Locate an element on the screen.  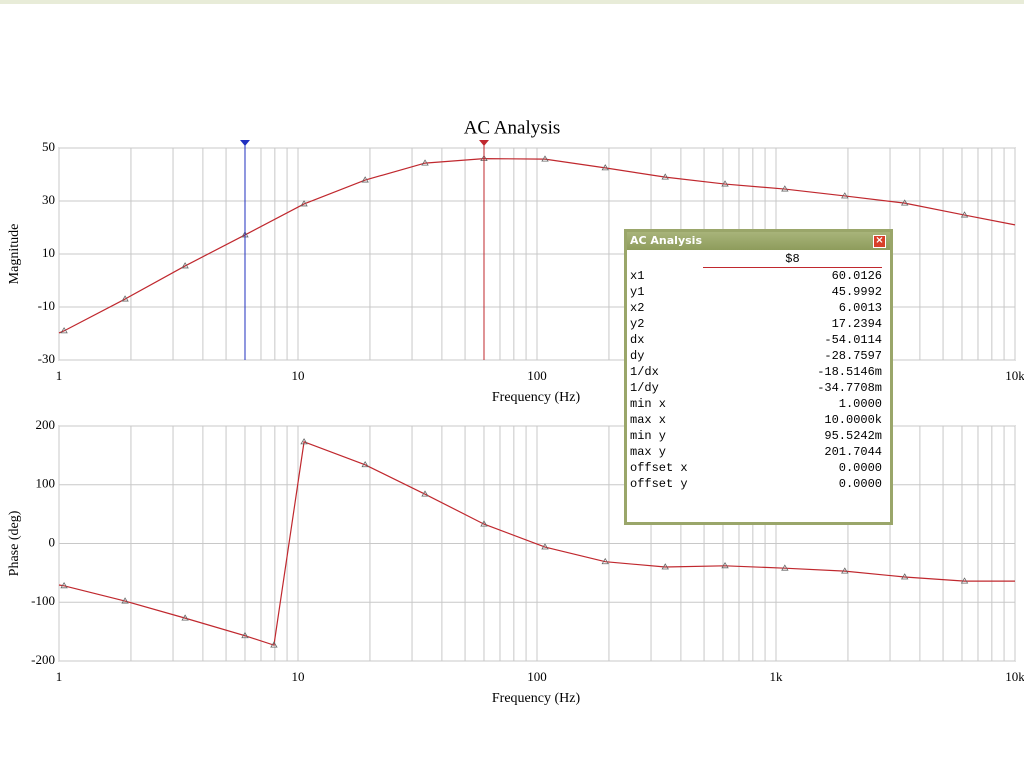
panel-label: offset y is located at coordinates (659, 484).